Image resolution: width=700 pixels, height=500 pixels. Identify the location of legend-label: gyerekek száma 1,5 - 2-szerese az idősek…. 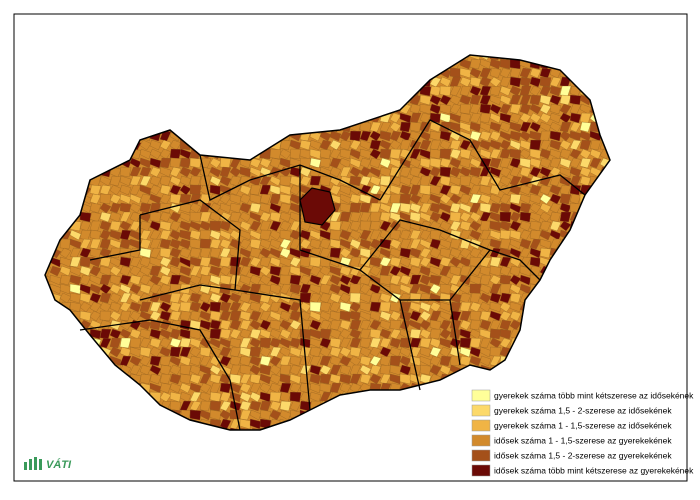
(583, 410).